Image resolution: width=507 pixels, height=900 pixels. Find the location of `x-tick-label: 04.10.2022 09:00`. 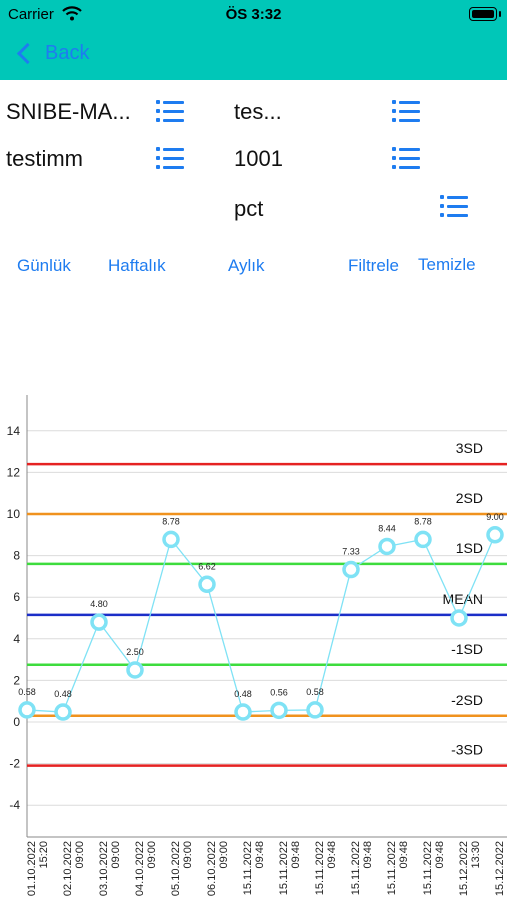

x-tick-label: 04.10.2022 09:00 is located at coordinates (146, 868).